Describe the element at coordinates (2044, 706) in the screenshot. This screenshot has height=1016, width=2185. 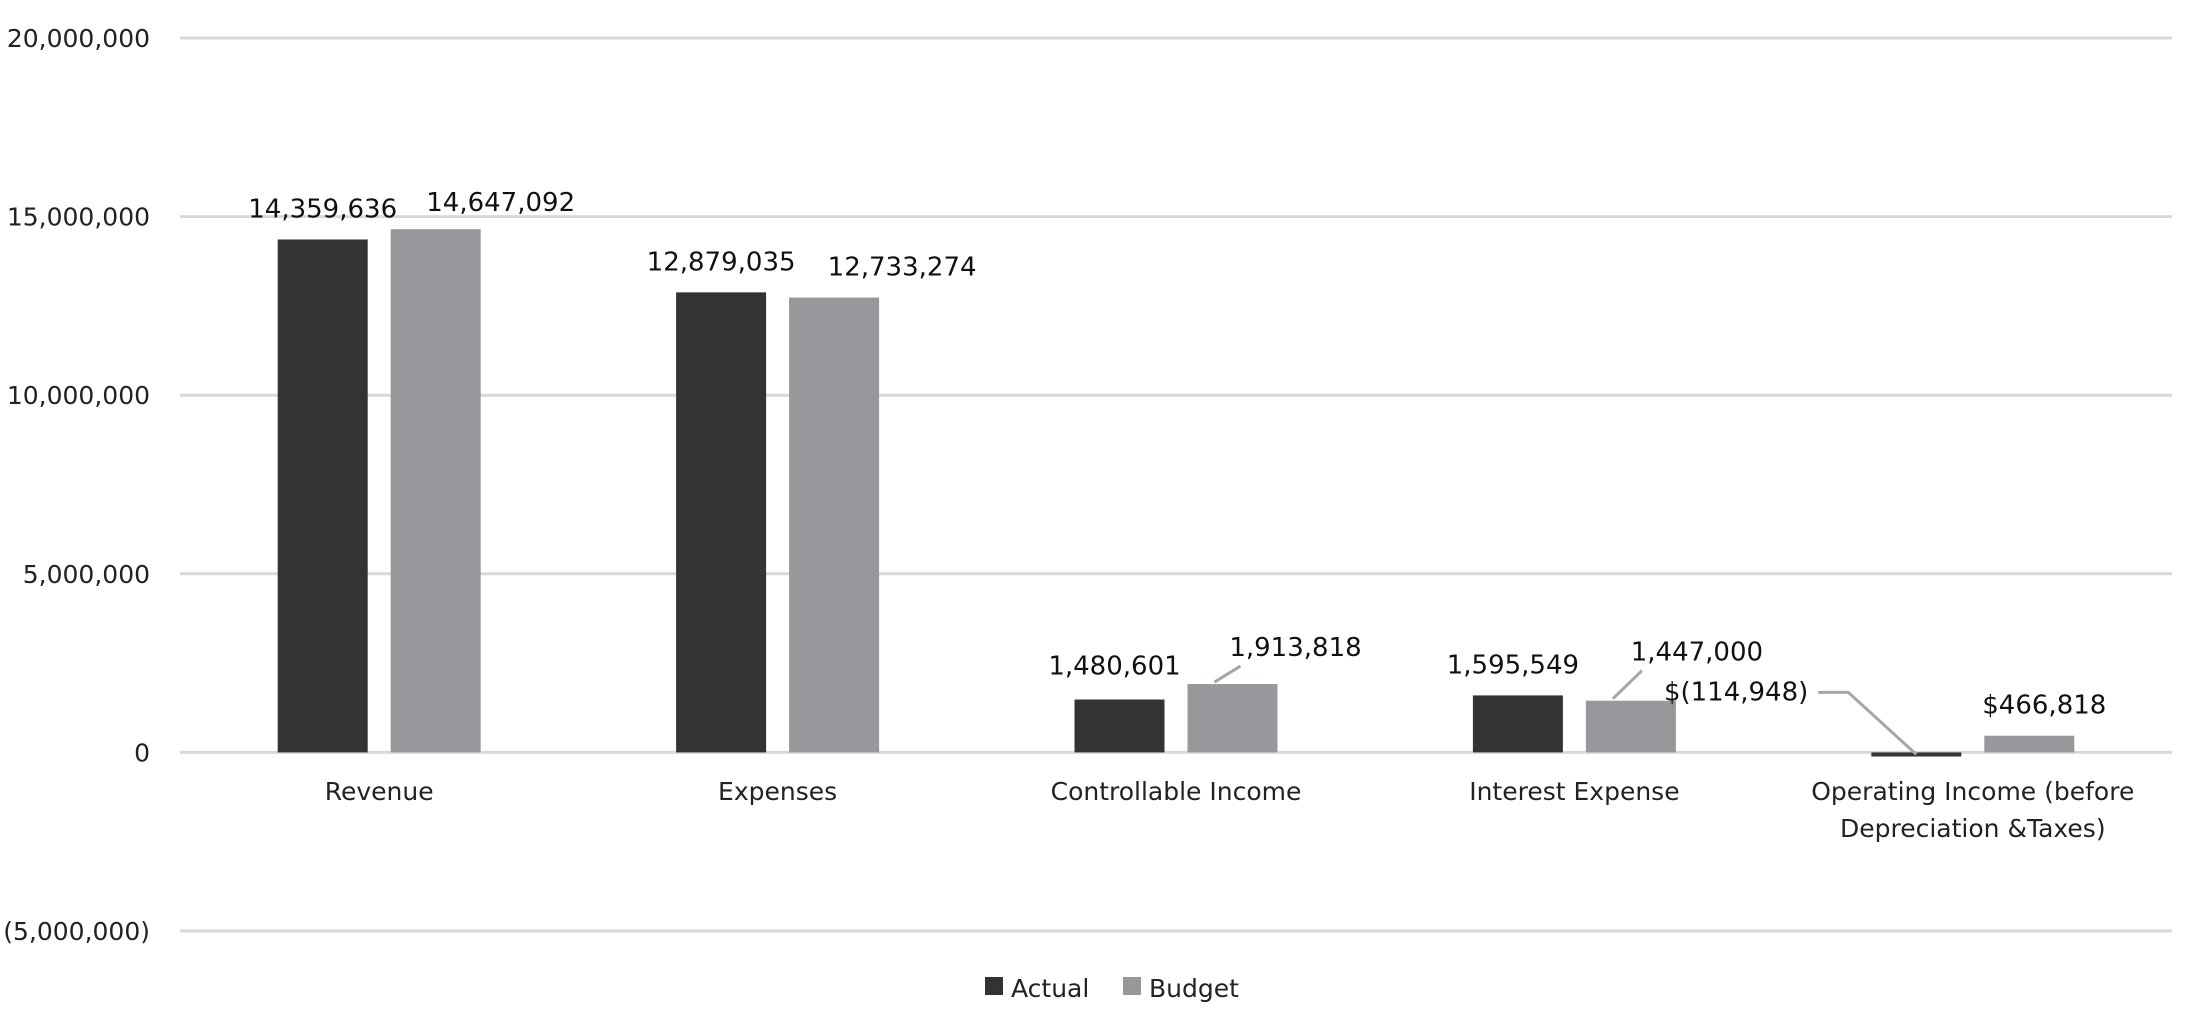
I see `data-label: $466,818` at that location.